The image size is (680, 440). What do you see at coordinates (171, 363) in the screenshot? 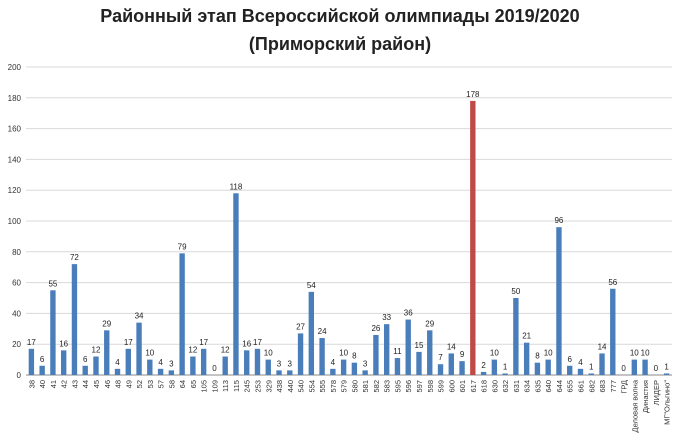
I see `data-label: 3` at bounding box center [171, 363].